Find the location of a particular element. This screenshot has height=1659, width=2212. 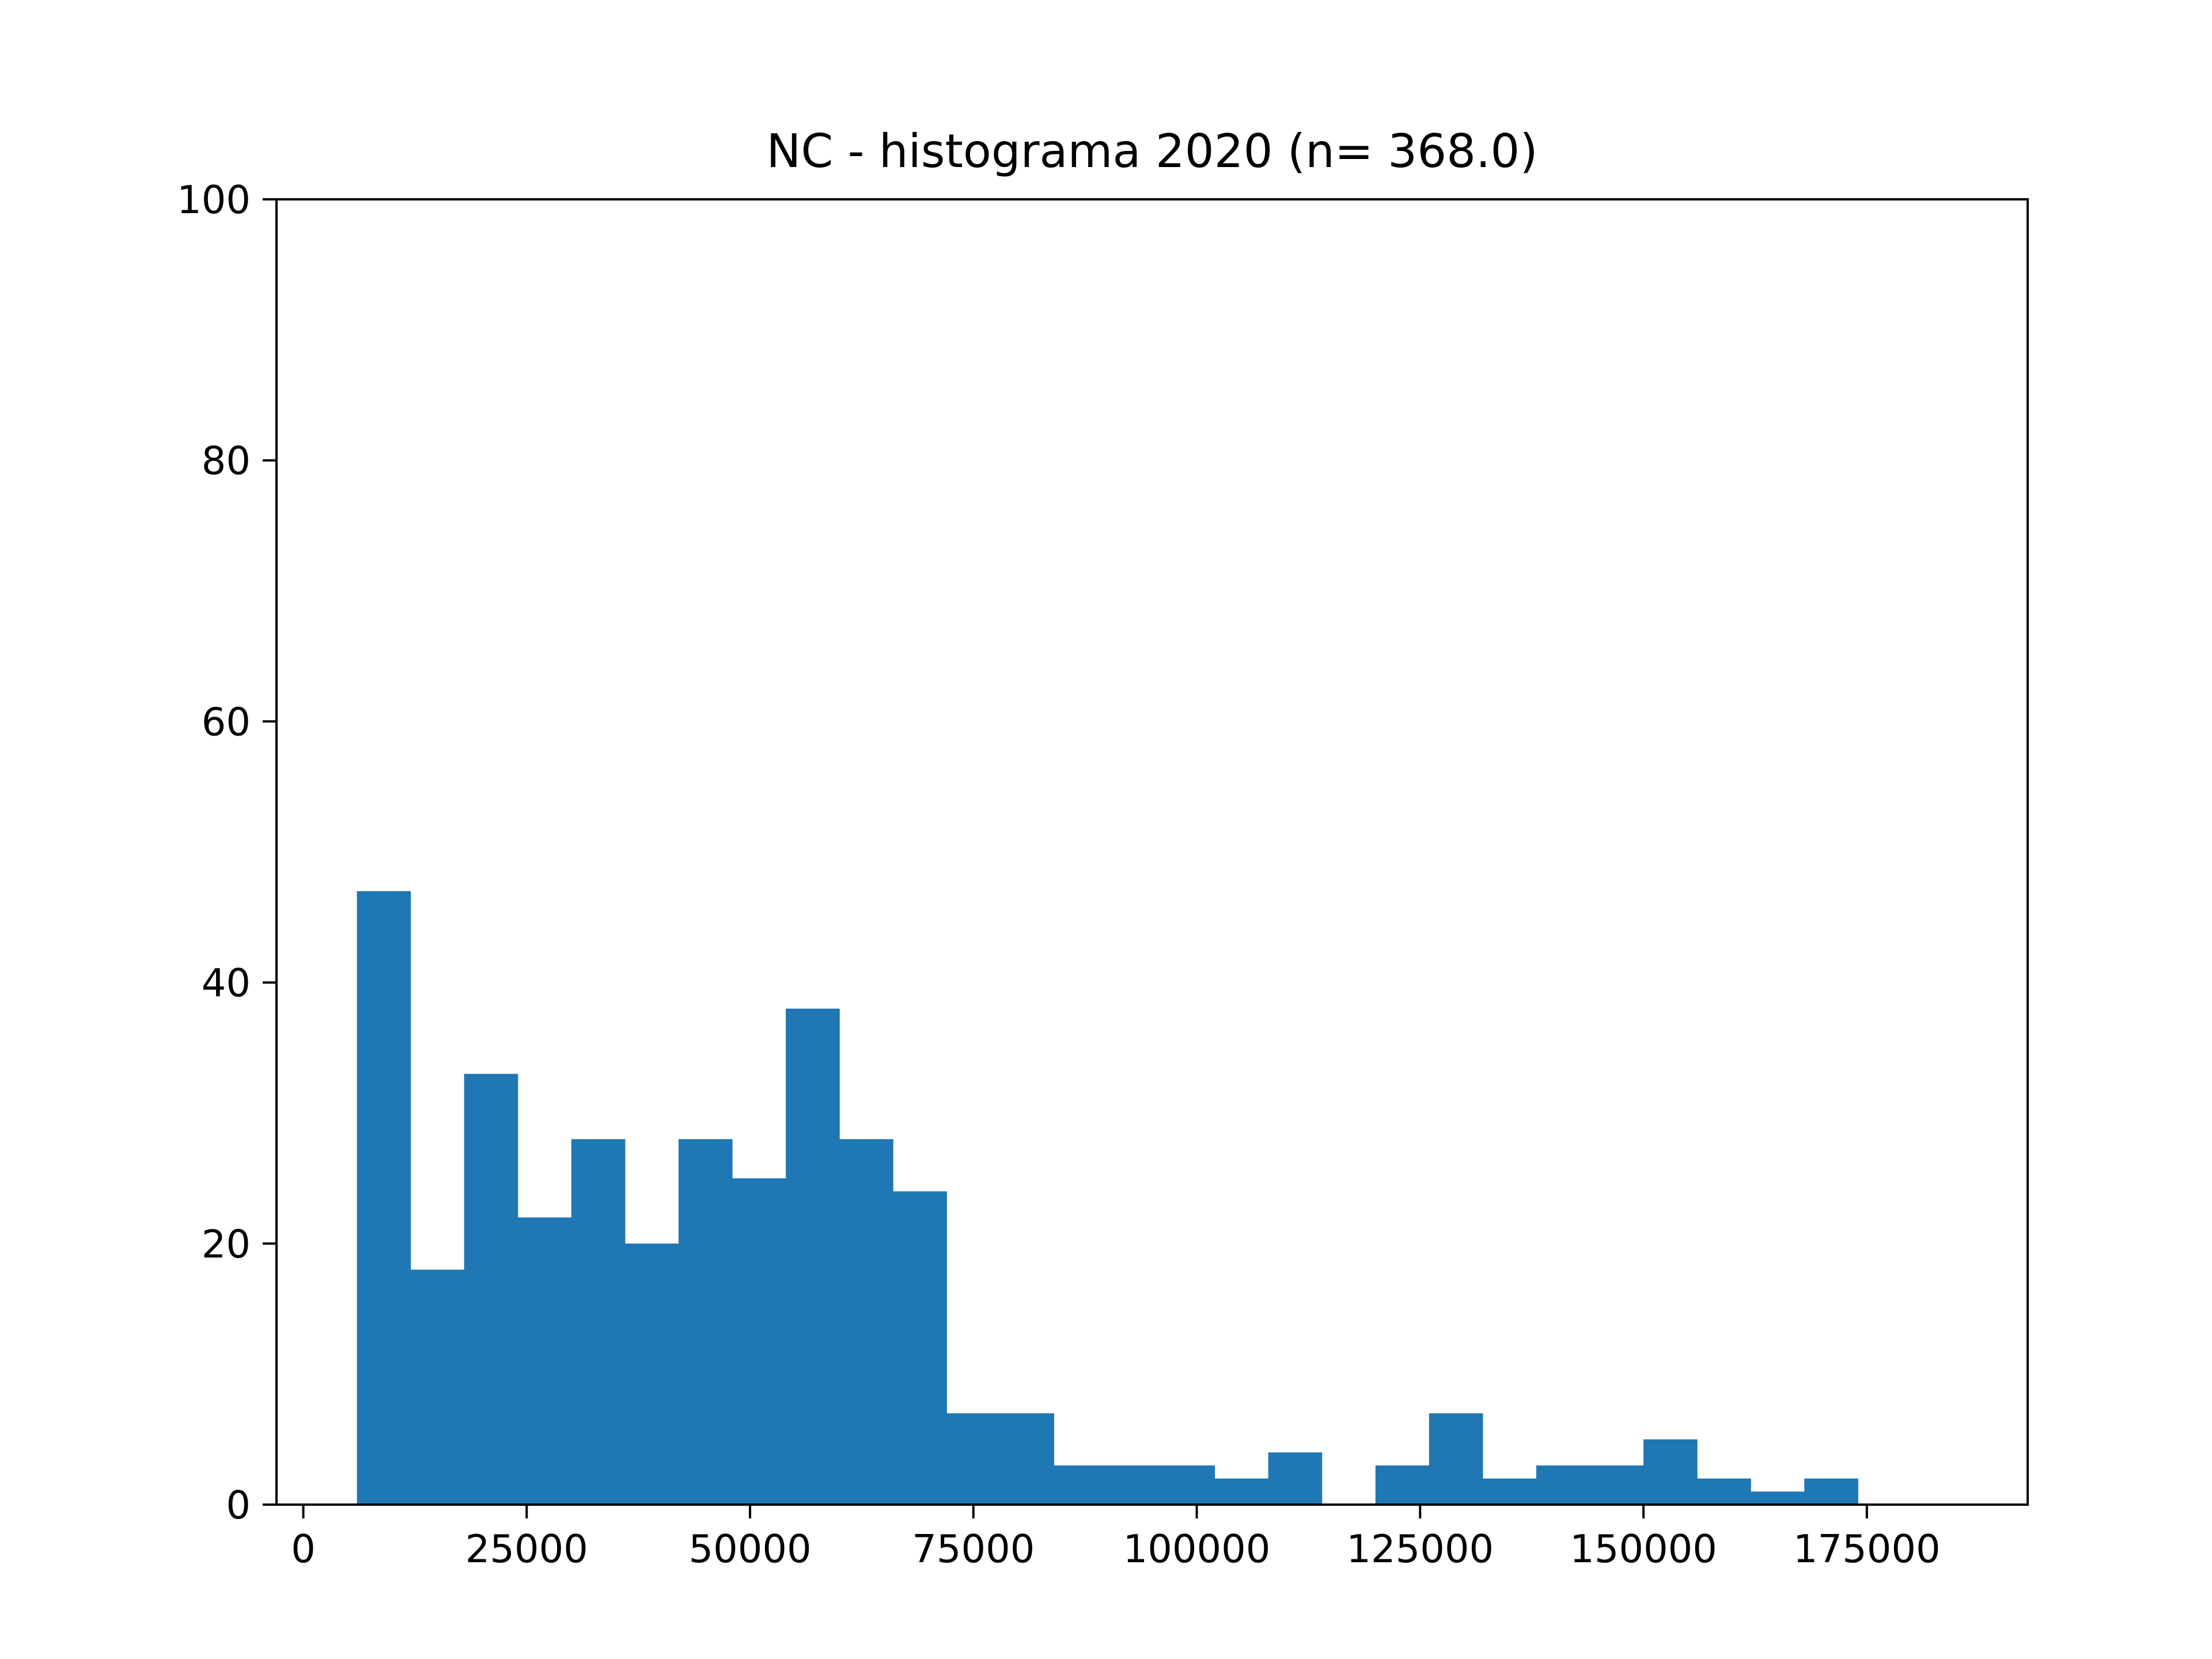

y-tick-label: 20 is located at coordinates (226, 1244).